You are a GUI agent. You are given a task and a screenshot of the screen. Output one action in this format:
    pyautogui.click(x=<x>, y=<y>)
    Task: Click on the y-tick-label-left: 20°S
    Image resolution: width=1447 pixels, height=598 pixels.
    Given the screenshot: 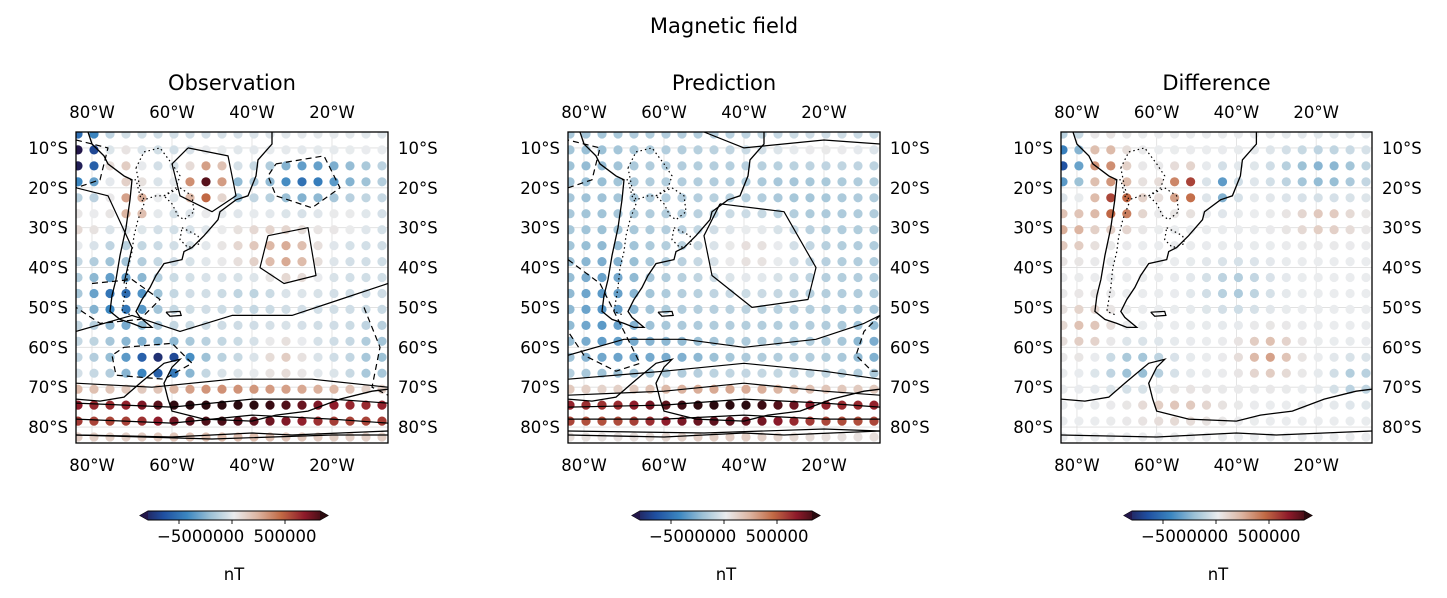 What is the action you would take?
    pyautogui.click(x=1033, y=188)
    